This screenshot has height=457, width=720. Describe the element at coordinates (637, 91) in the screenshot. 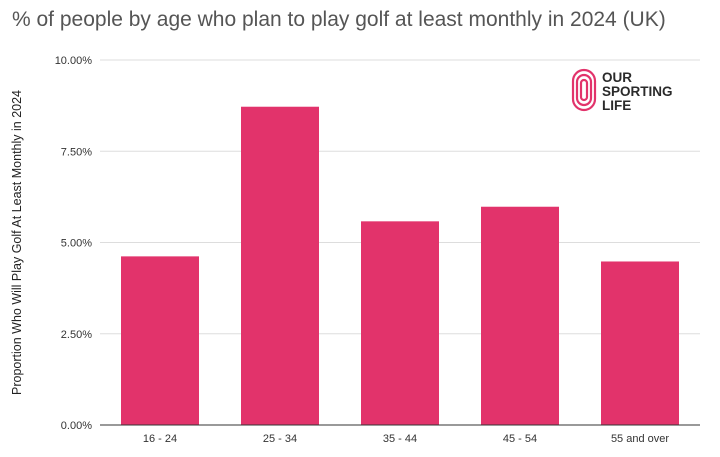

I see `logo-line-2: SPORTING` at that location.